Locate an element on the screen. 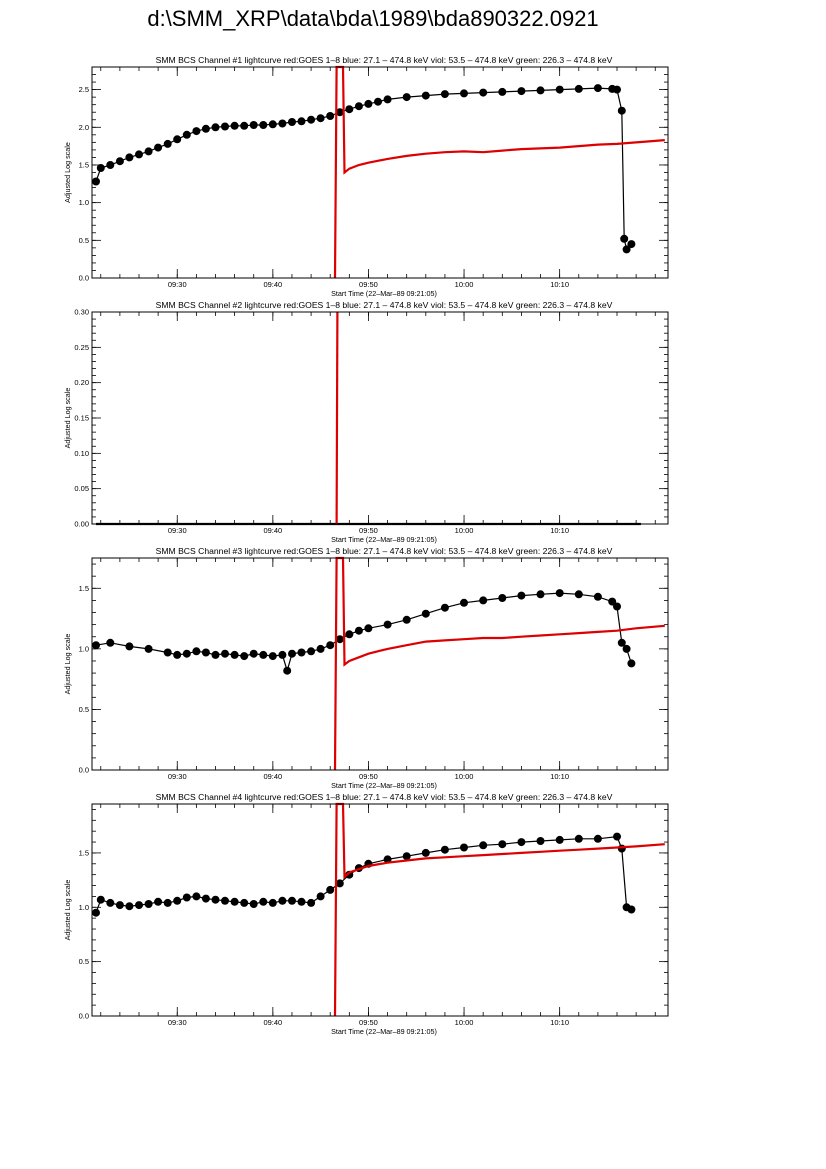 This screenshot has width=826, height=1169. y-axis-label: Adjusted Log scale is located at coordinates (67, 910).